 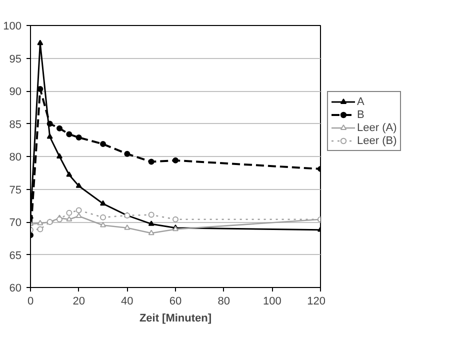 I want to click on y-tick-label: 85, so click(x=15, y=124).